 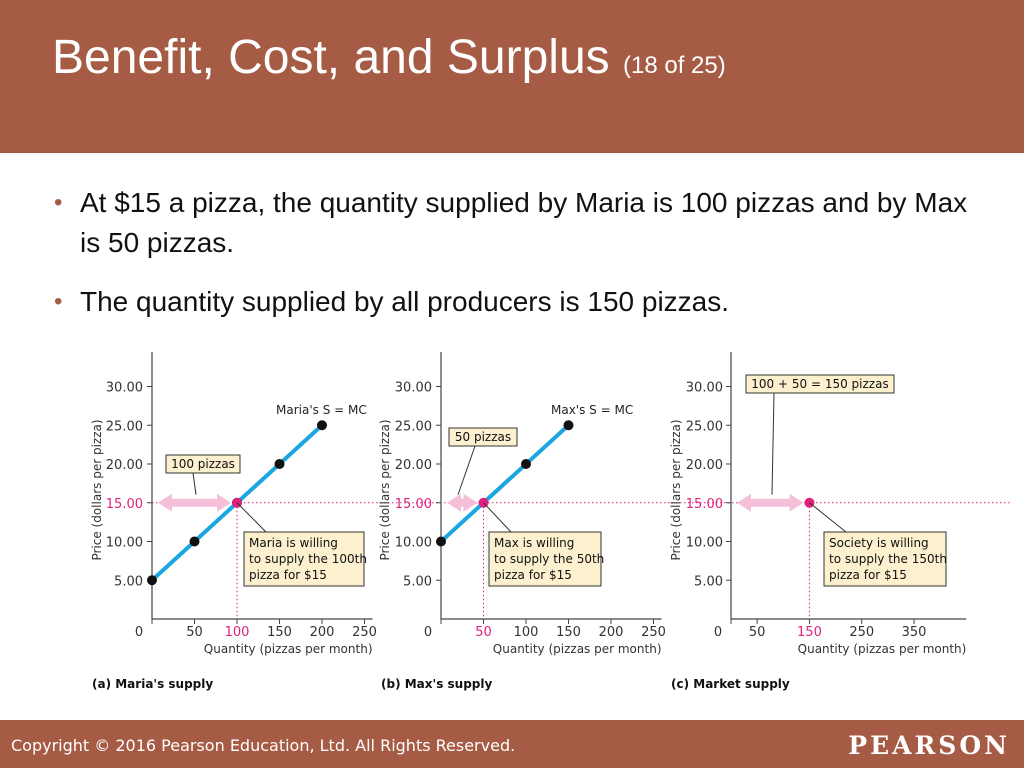 I want to click on panel-caption: (c) Market supply, so click(x=730, y=684).